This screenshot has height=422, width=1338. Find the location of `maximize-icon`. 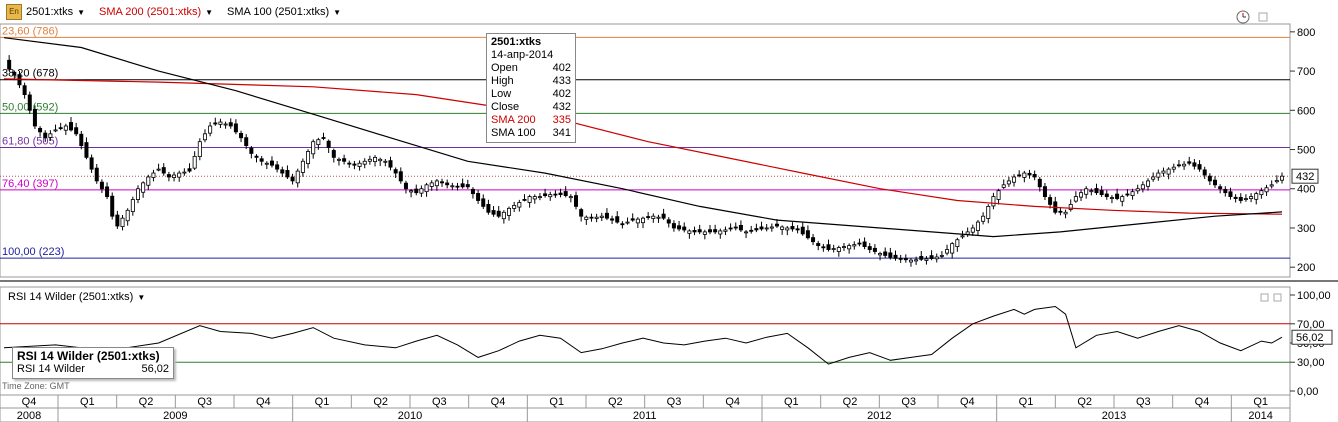

maximize-icon is located at coordinates (1263, 17).